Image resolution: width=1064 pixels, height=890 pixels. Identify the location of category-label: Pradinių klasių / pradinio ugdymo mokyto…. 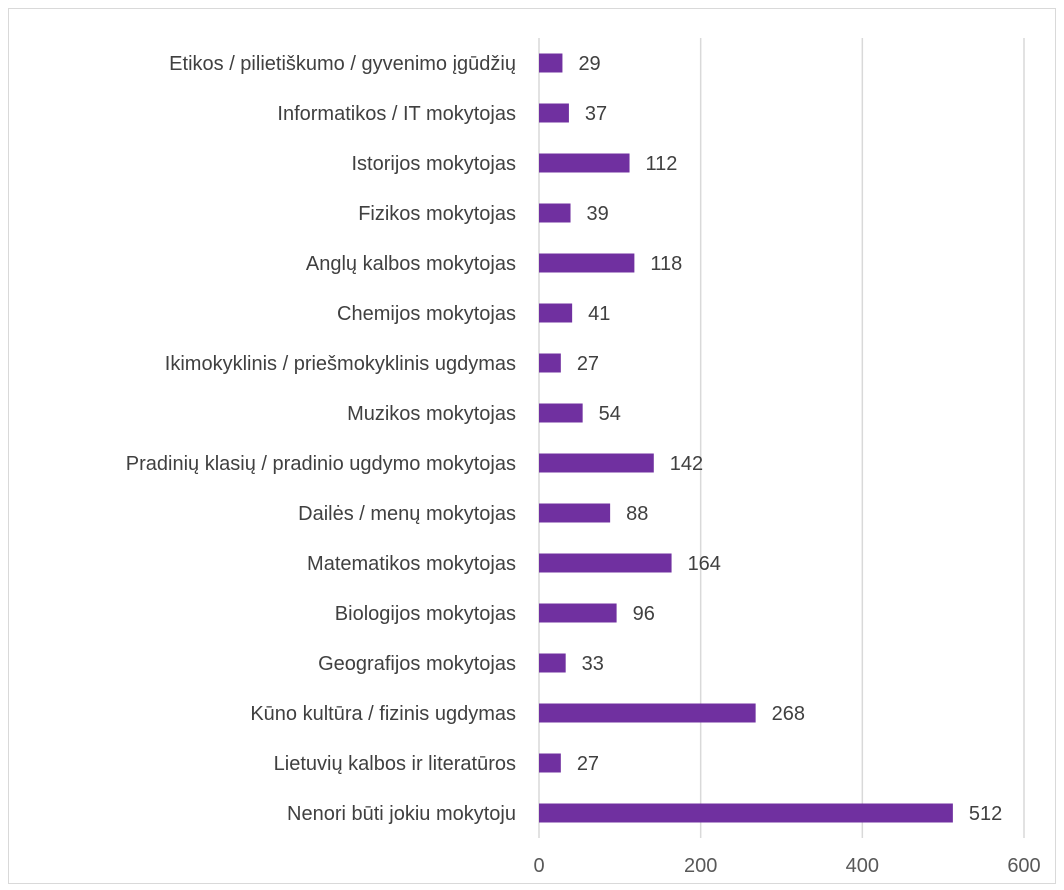
(321, 464).